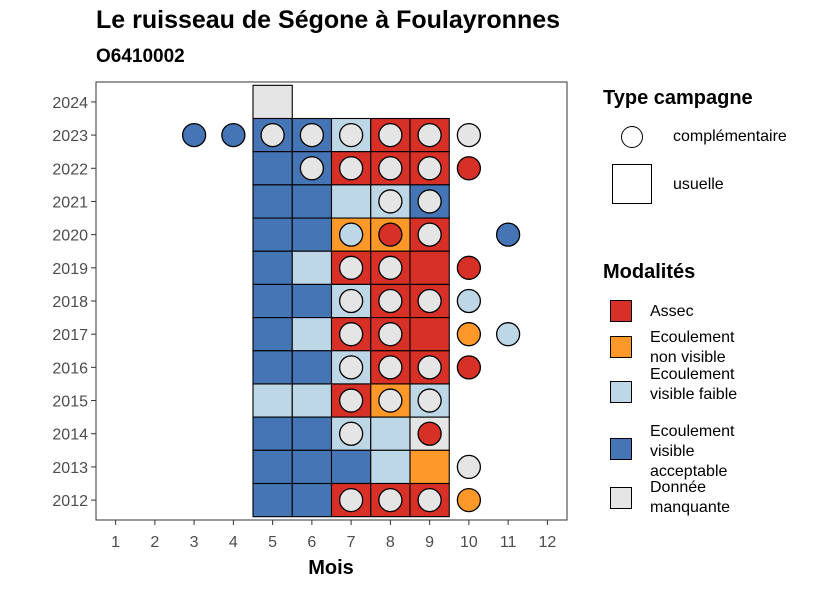  What do you see at coordinates (70, 435) in the screenshot?
I see `y-tick-label: 2014` at bounding box center [70, 435].